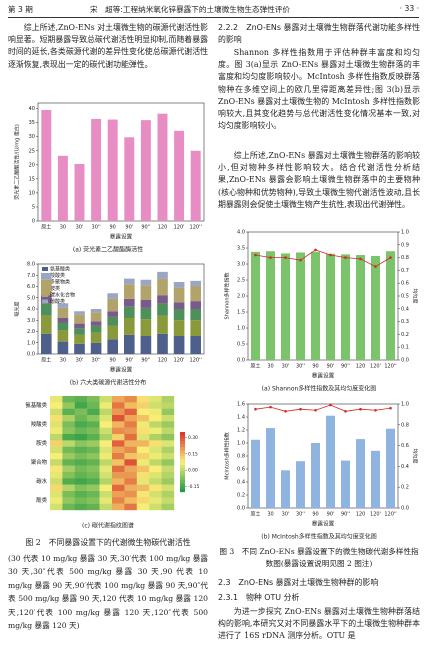 This screenshot has width=427, height=668. Describe the element at coordinates (121, 162) in the screenshot. I see `plot-frame` at that location.